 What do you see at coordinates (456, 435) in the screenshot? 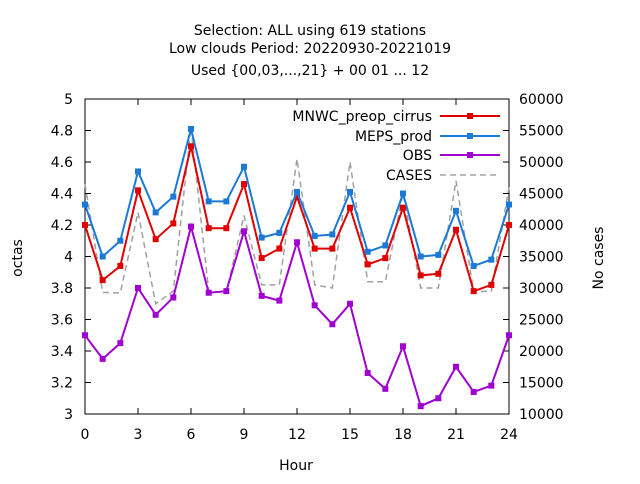
I see `x-tick-label: 21` at bounding box center [456, 435].